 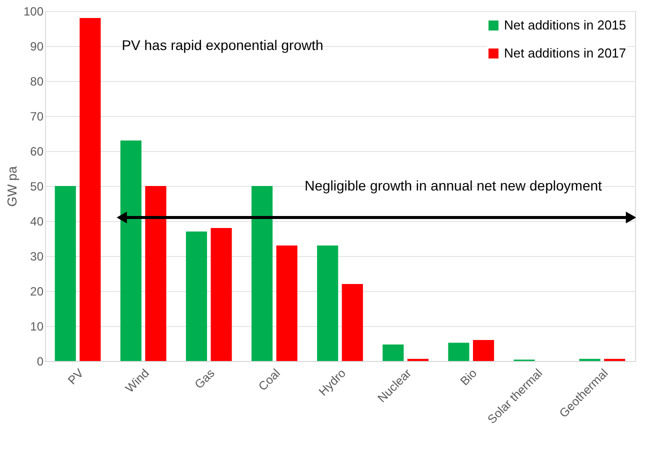 I want to click on y-tick-label: 40, so click(x=37, y=221).